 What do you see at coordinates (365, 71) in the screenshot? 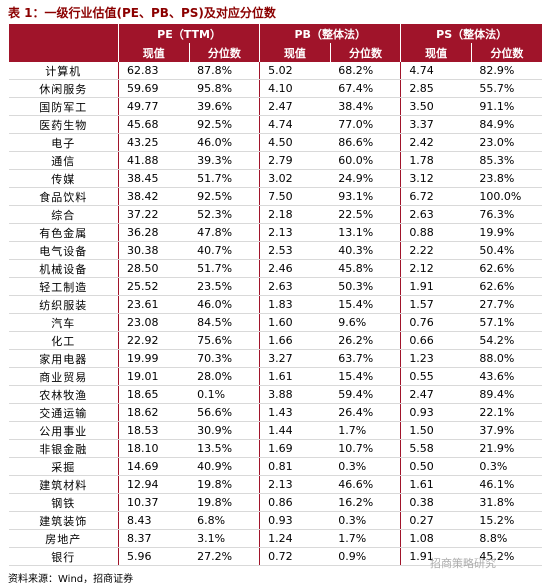
I see `cell: 68.2%` at bounding box center [365, 71].